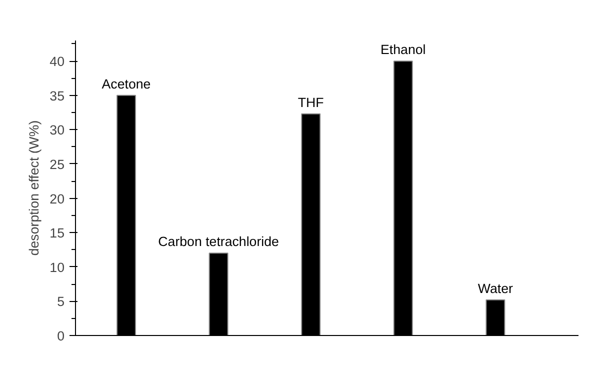  What do you see at coordinates (57, 267) in the screenshot?
I see `y-tick-label: 10` at bounding box center [57, 267].